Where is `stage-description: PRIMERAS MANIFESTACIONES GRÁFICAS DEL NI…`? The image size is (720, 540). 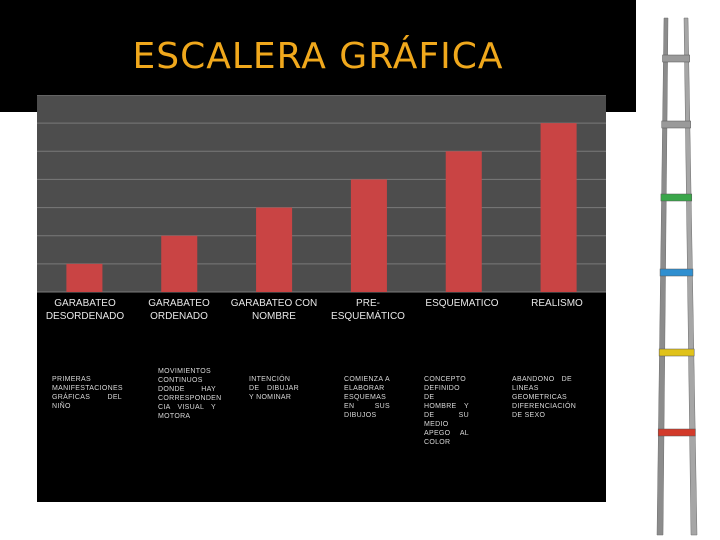
stage-description: PRIMERAS MANIFESTACIONES GRÁFICAS DEL NI… is located at coordinates (87, 393).